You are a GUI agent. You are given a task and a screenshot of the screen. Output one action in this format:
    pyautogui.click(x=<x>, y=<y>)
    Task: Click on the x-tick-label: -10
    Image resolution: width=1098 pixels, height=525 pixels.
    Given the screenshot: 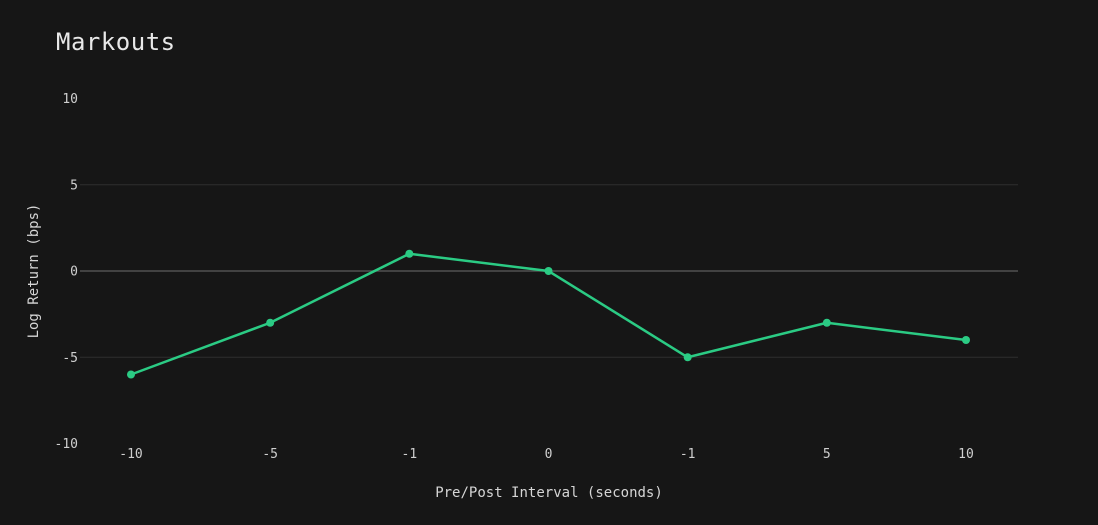 What is the action you would take?
    pyautogui.click(x=130, y=454)
    